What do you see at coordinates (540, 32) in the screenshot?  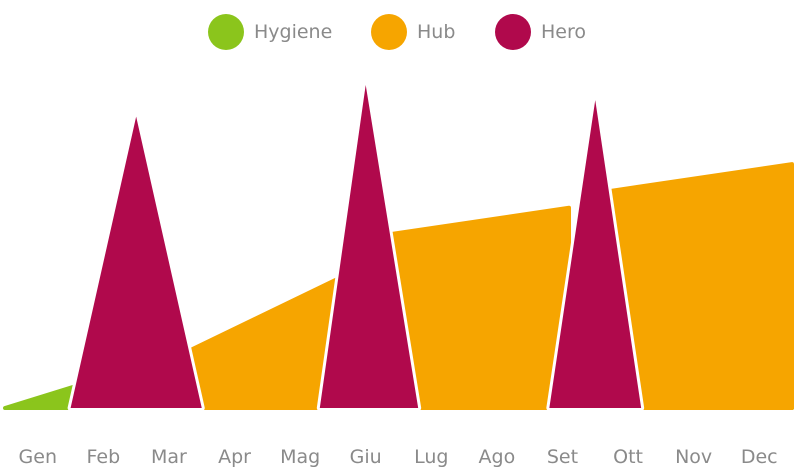 I see `legend-item-hero: Hero` at bounding box center [540, 32].